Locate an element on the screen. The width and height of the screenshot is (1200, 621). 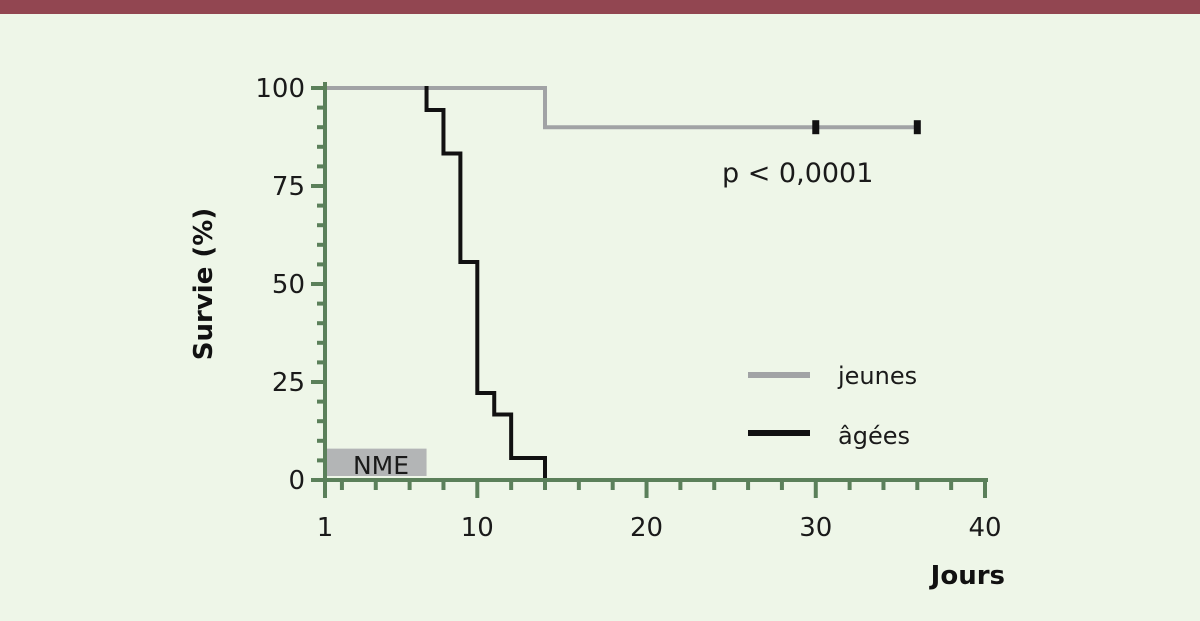
p-value-annotation: p < 0,0001 is located at coordinates (797, 173).